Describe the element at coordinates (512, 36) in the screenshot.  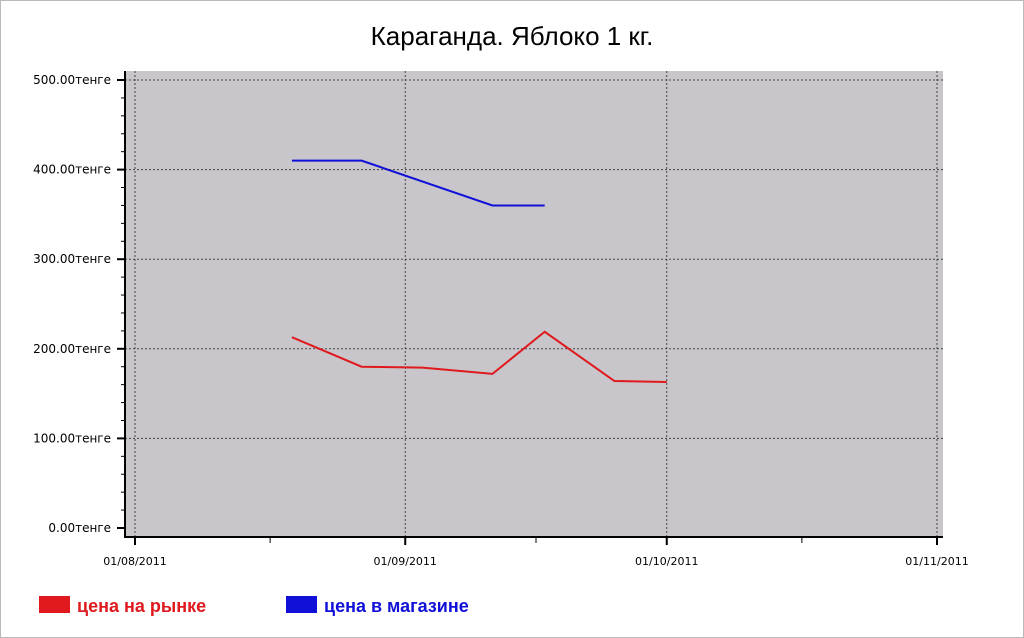
I see `chart-title: Караганда. Яблоко 1 кг.` at that location.